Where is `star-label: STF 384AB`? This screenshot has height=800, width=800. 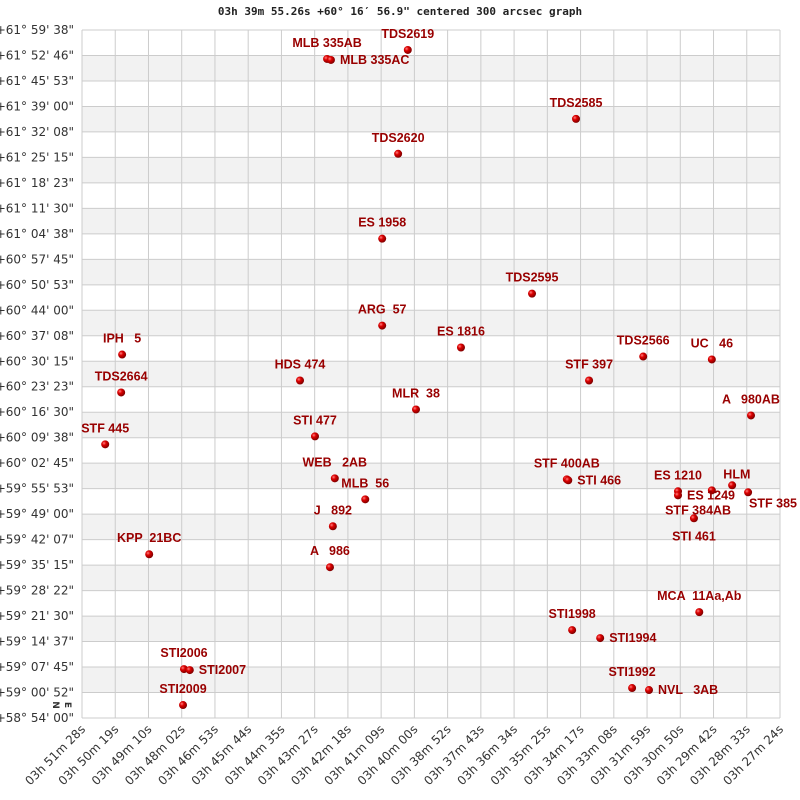 star-label: STF 384AB is located at coordinates (698, 510).